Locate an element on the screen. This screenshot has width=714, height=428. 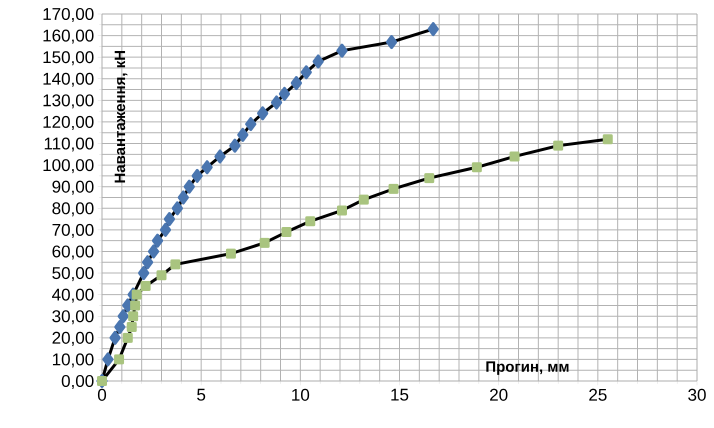
y-tick-label: 50,00 is located at coordinates (73, 274).